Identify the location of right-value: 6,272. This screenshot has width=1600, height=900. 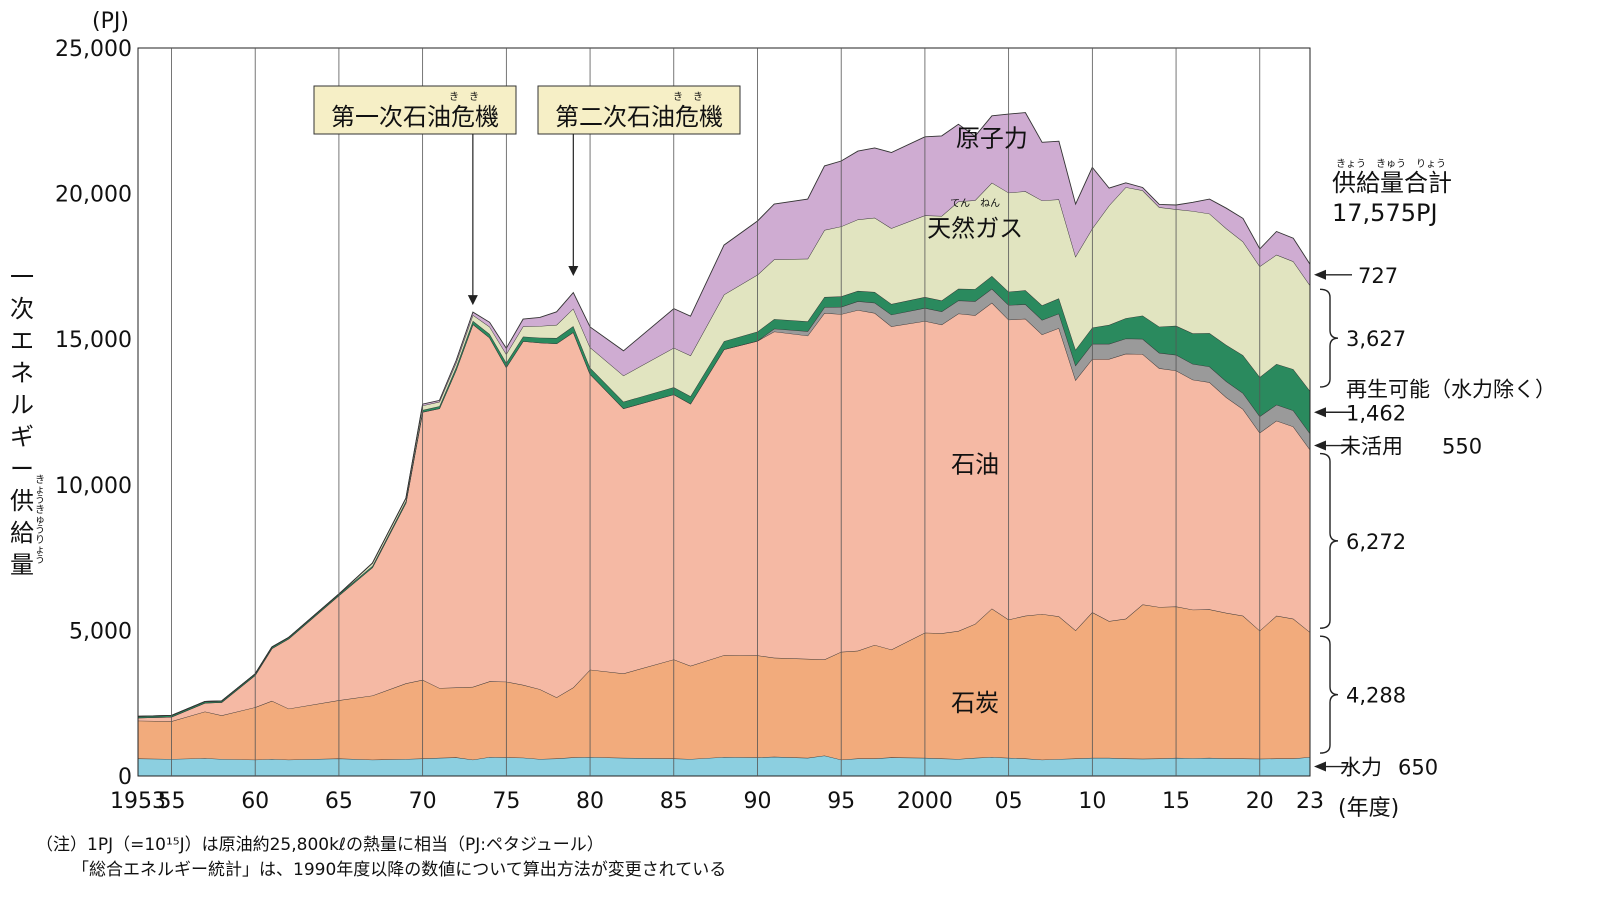
(1376, 542).